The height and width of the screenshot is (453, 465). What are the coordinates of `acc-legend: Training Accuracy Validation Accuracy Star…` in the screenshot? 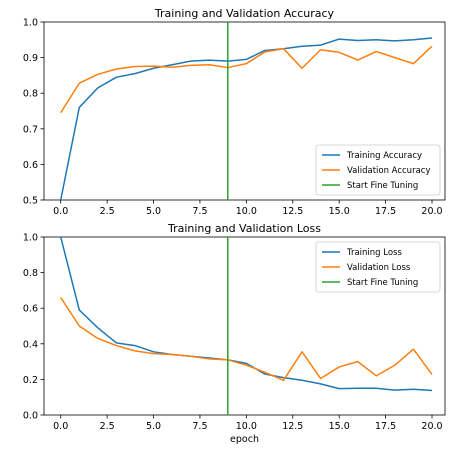 It's located at (378, 170).